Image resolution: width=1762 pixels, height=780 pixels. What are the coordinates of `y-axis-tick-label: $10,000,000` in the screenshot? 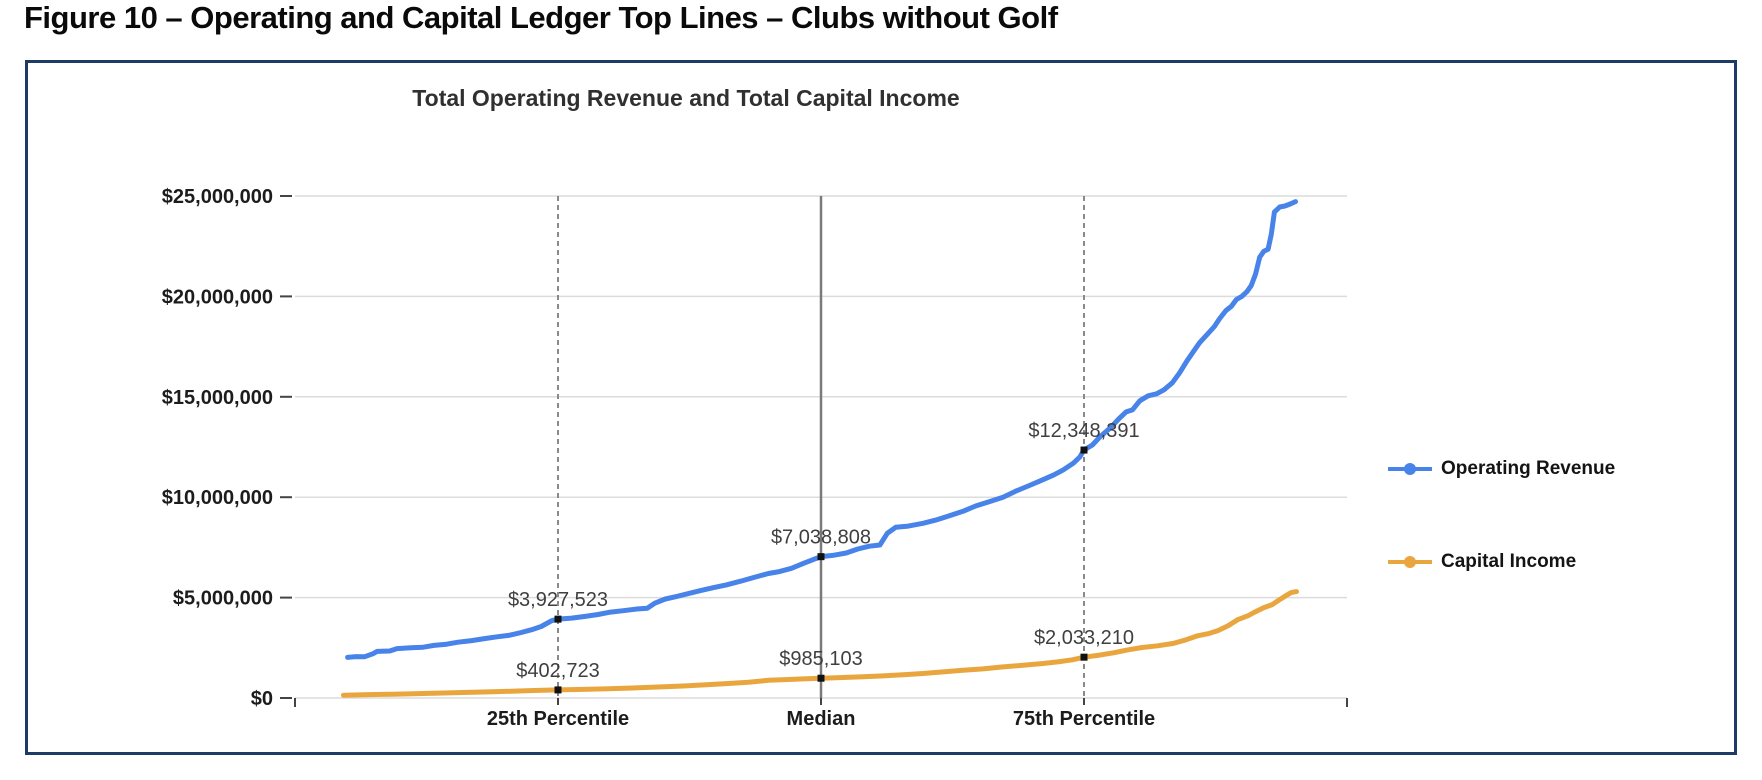 It's located at (217, 498).